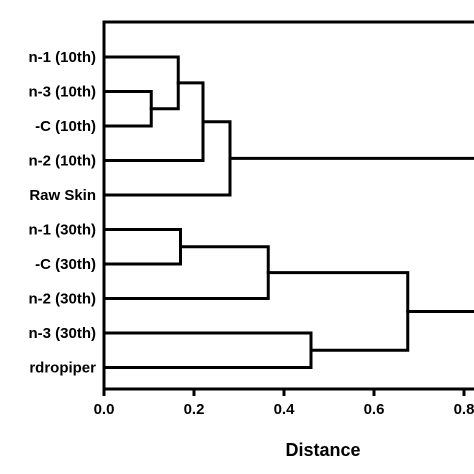  Describe the element at coordinates (63, 92) in the screenshot. I see `leaf-label: n-3 (10th)` at that location.